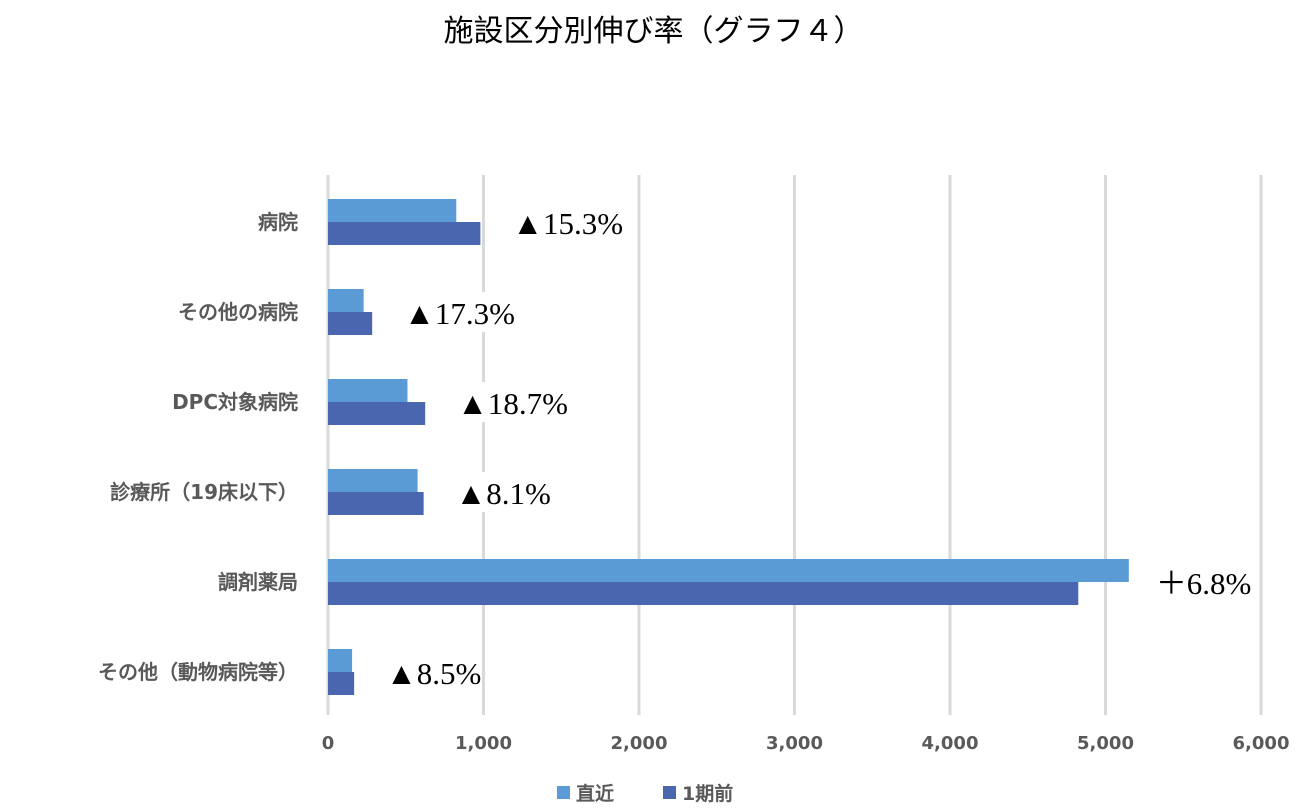 The image size is (1307, 811). What do you see at coordinates (1204, 583) in the screenshot?
I see `data-label: ＋6.8%` at bounding box center [1204, 583].